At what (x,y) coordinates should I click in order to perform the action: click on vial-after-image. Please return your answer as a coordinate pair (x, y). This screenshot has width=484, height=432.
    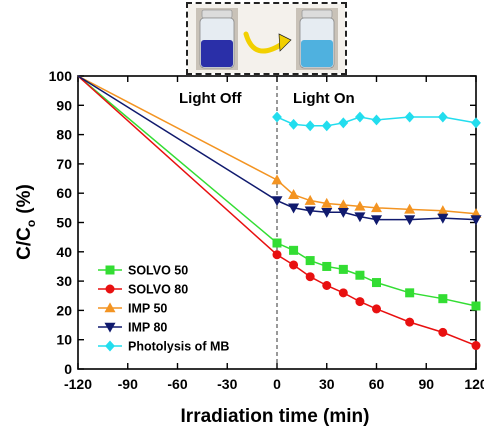
    Looking at the image, I should click on (317, 39).